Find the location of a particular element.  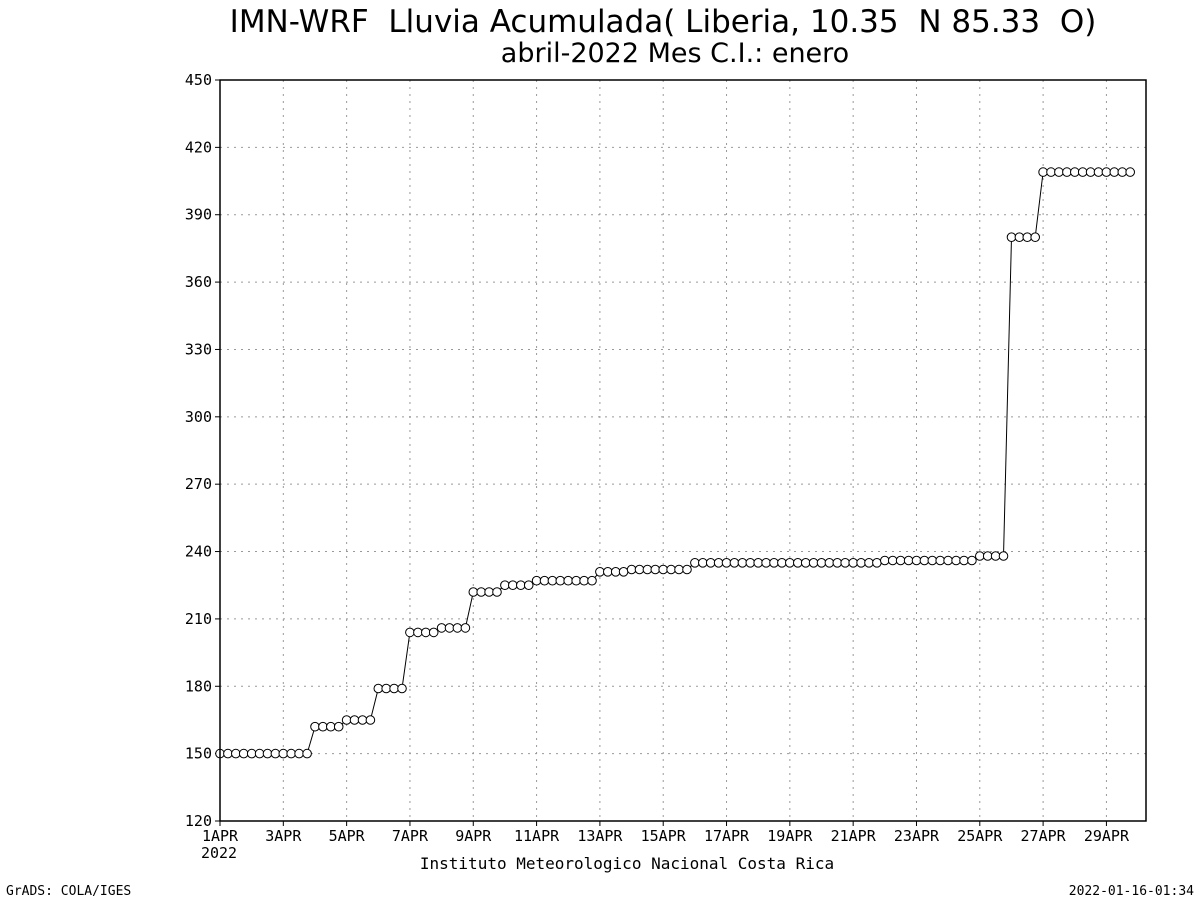

grads-credit: GrADS: COLA/IGES is located at coordinates (68, 891).